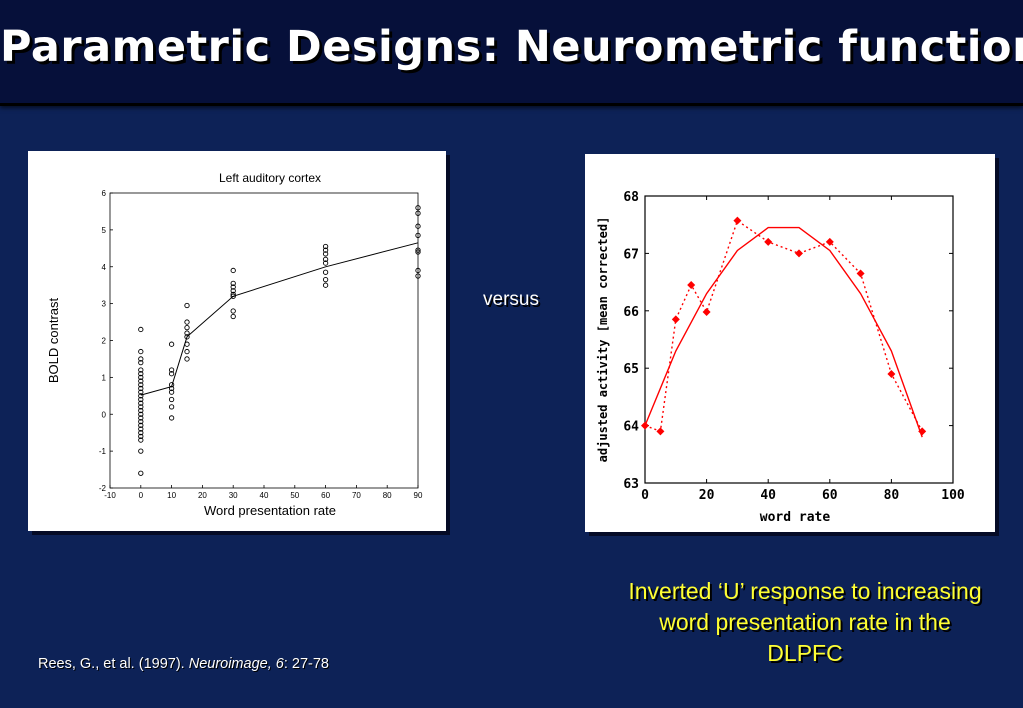  Describe the element at coordinates (418, 495) in the screenshot. I see `x-tick-label: 90` at that location.